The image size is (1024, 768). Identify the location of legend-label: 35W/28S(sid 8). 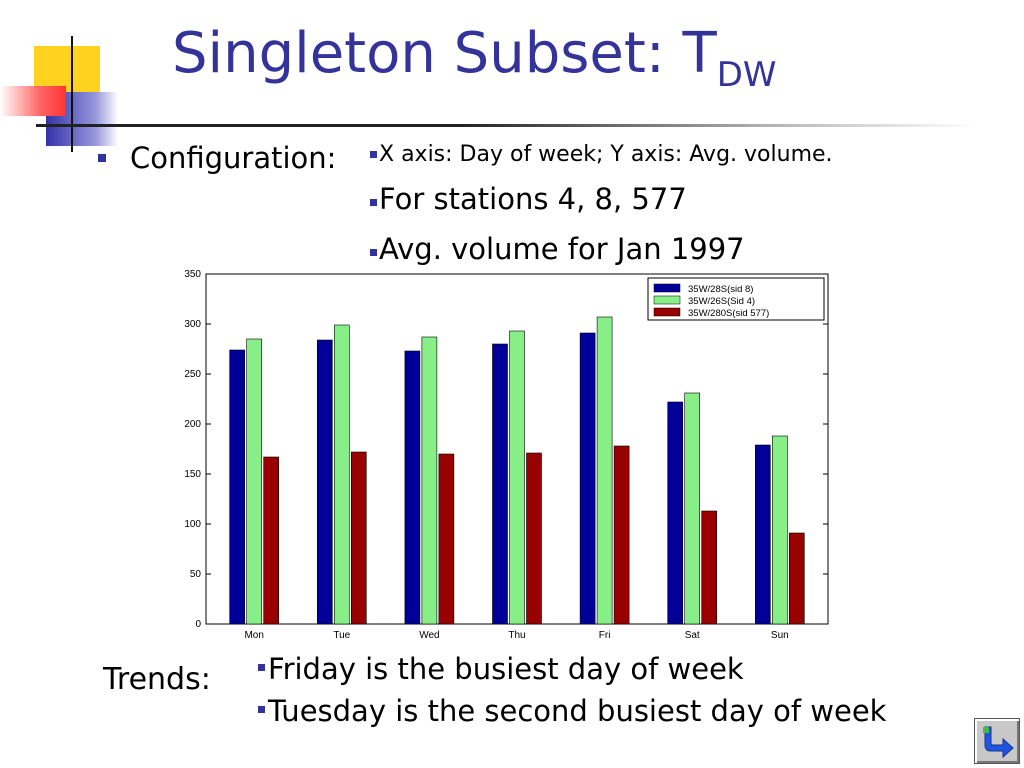
(720, 289).